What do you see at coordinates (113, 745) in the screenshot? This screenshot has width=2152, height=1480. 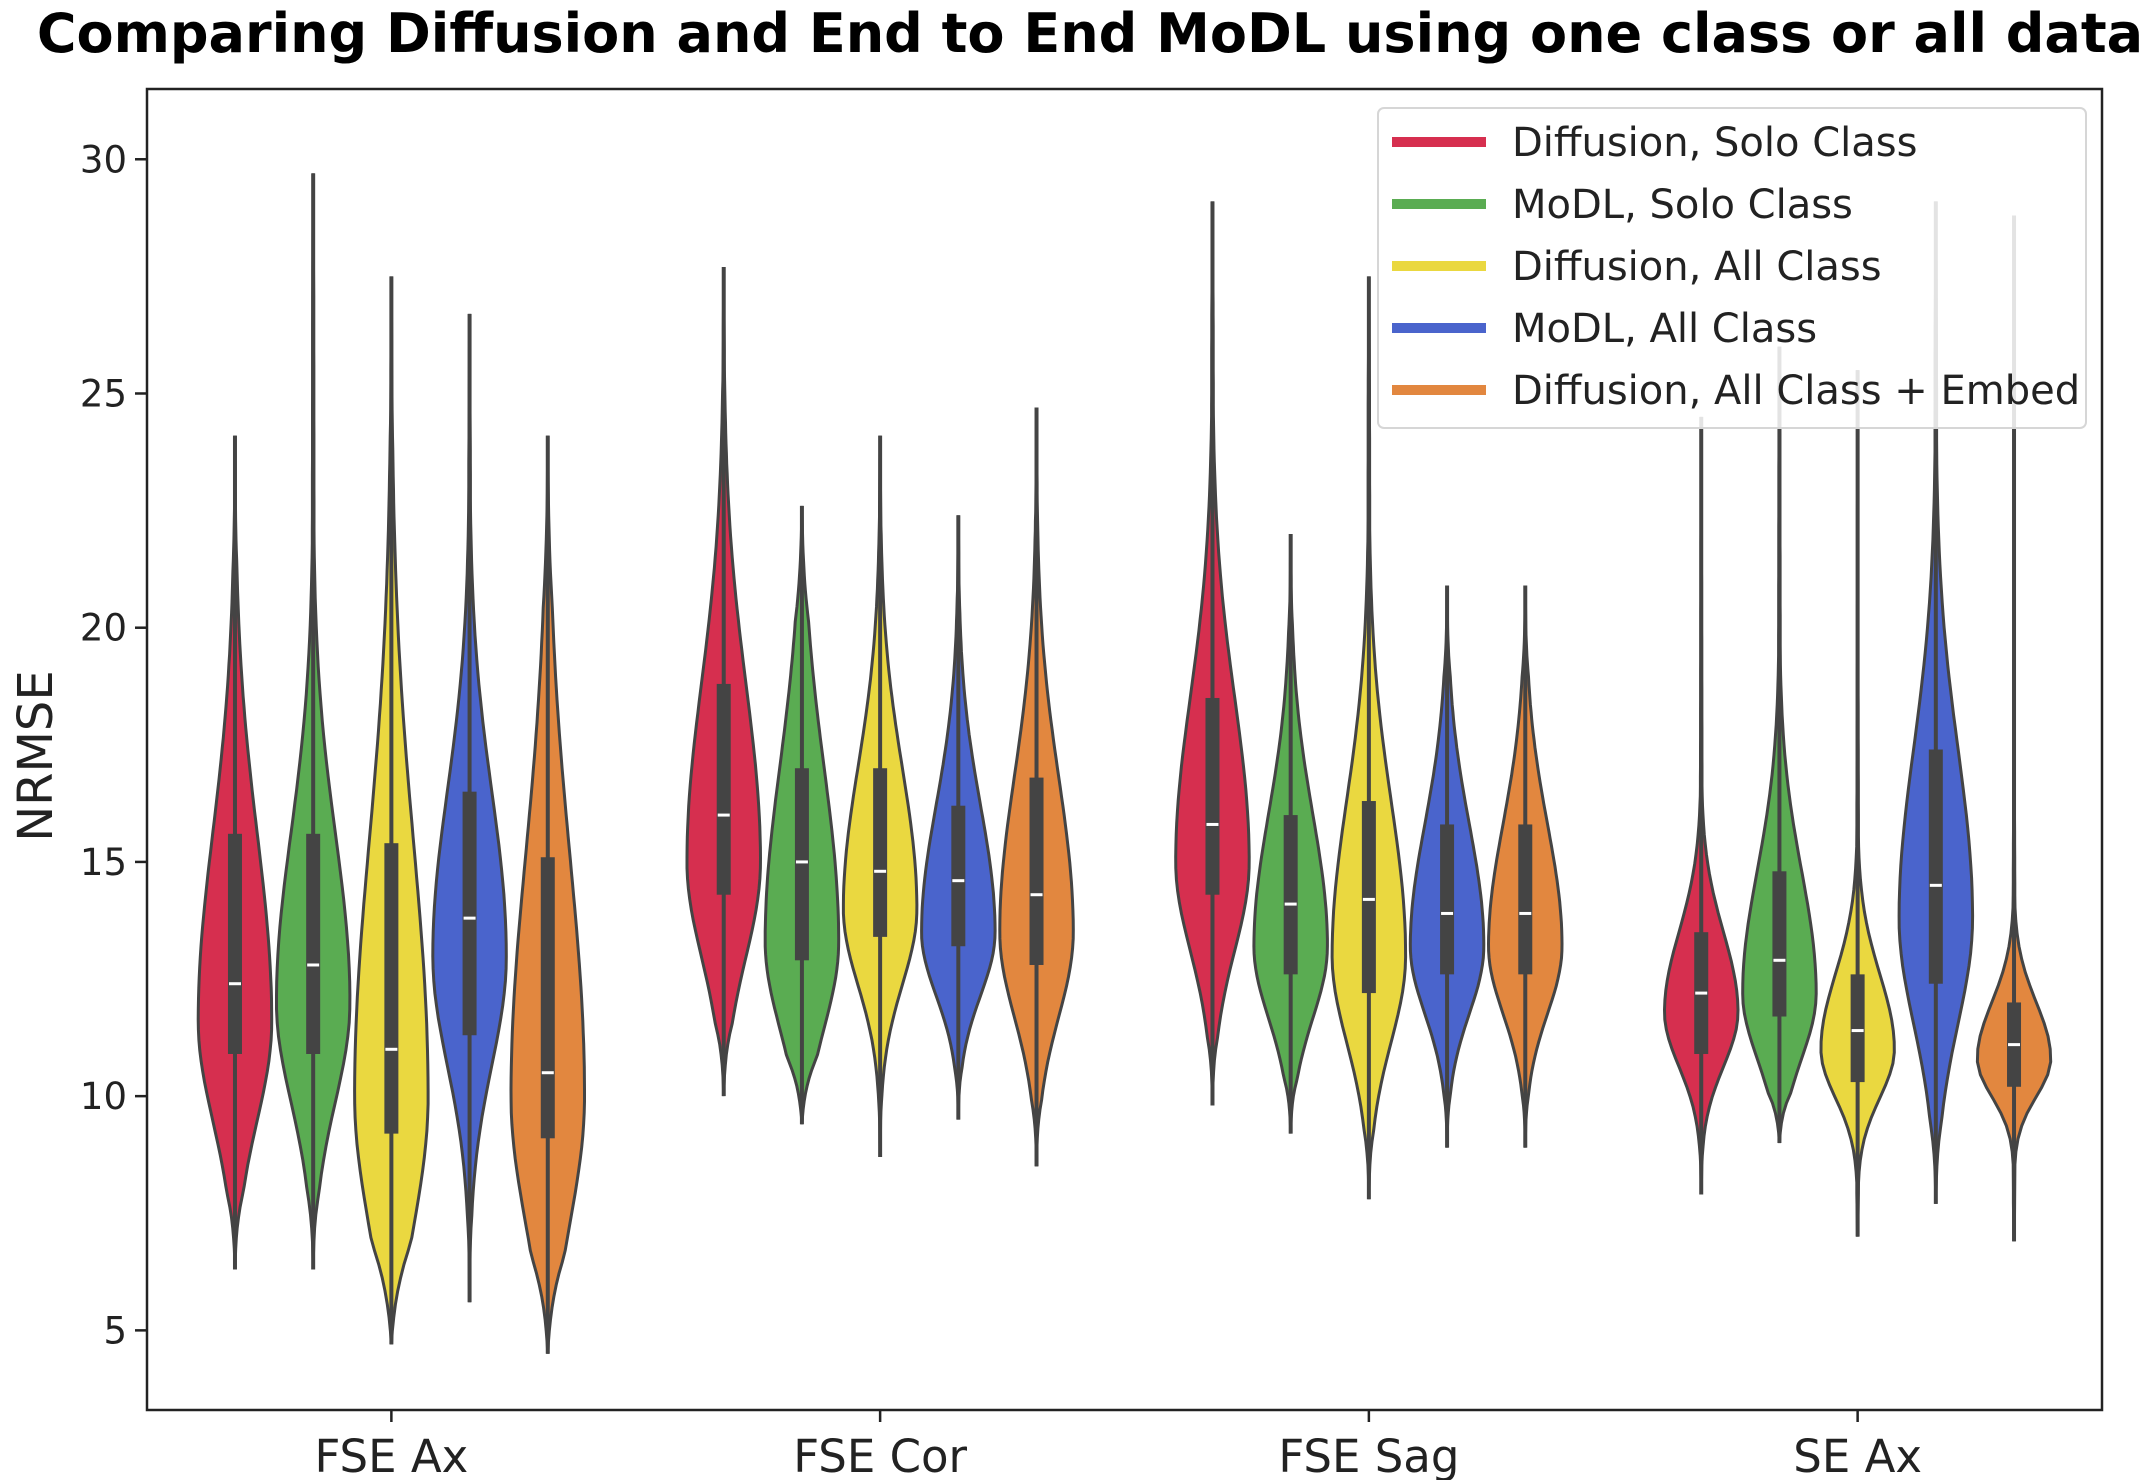 I see `y-axis-ticks: 5 10 15 20 25 30` at bounding box center [113, 745].